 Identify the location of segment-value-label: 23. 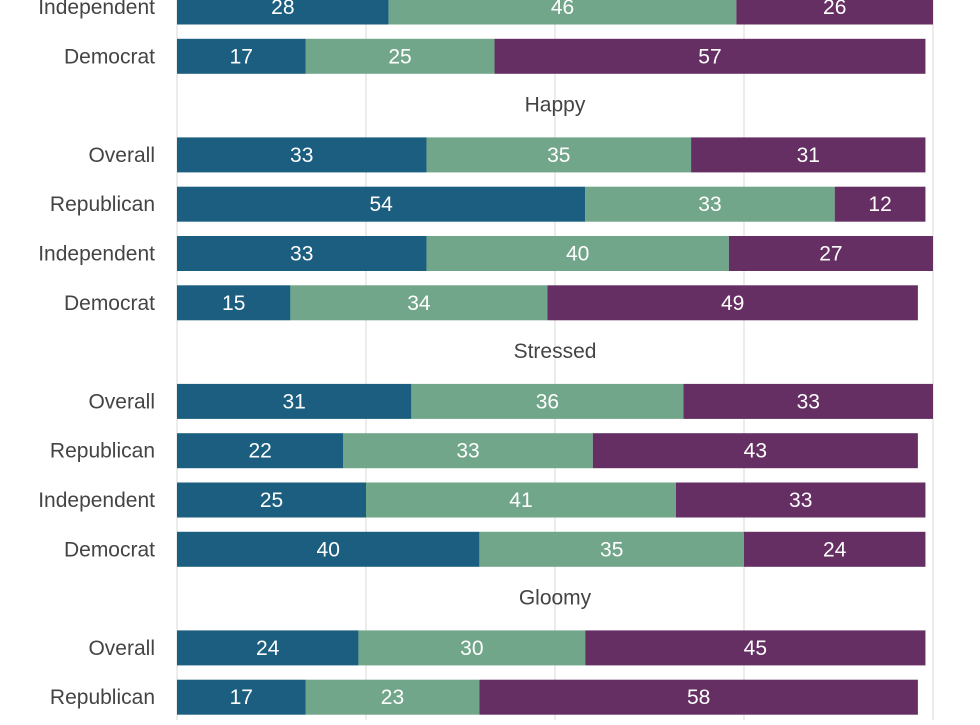
(392, 697).